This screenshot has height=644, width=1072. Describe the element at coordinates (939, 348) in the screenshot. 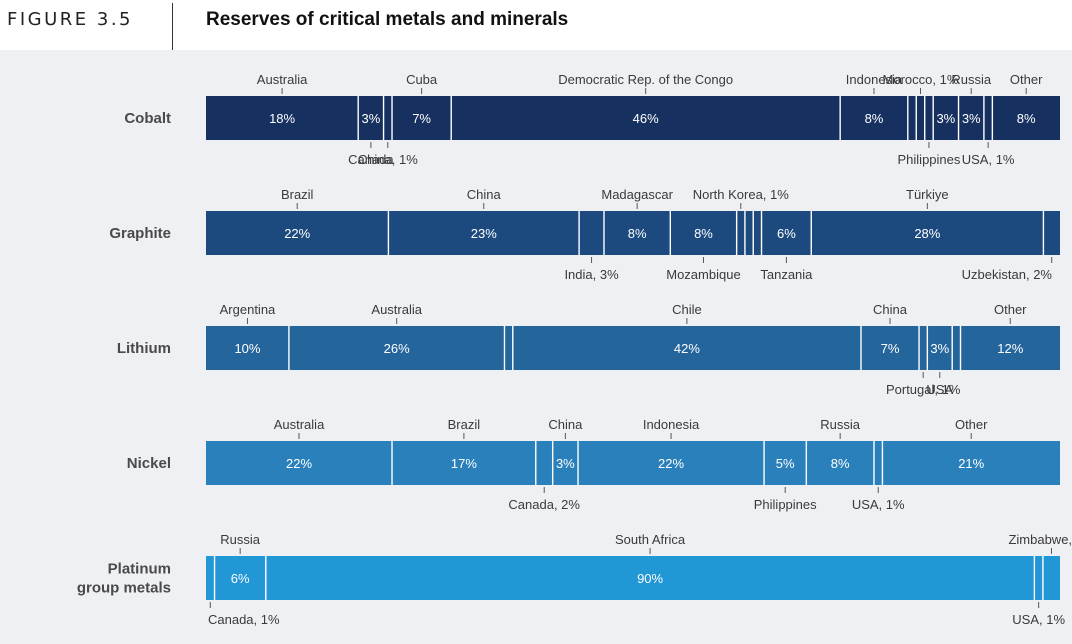

I see `value-label-lithium-usa: 3%` at that location.